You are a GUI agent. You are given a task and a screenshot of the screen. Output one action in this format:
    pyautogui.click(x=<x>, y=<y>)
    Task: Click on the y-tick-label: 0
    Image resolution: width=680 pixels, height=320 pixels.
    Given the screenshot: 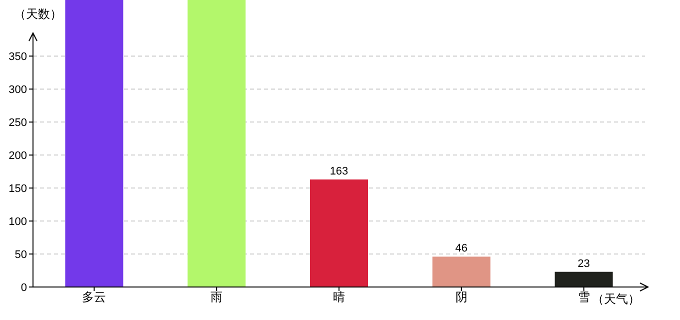 What is the action you would take?
    pyautogui.click(x=23, y=288)
    